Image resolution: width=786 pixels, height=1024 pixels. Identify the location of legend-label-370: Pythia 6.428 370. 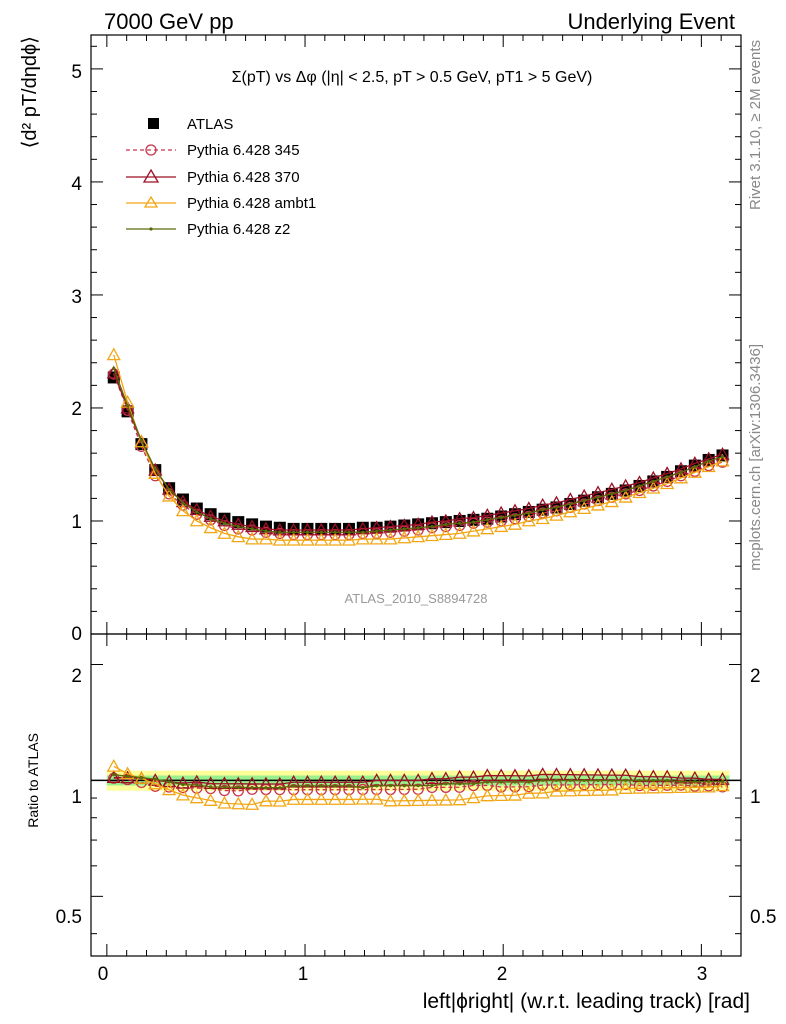
(243, 177).